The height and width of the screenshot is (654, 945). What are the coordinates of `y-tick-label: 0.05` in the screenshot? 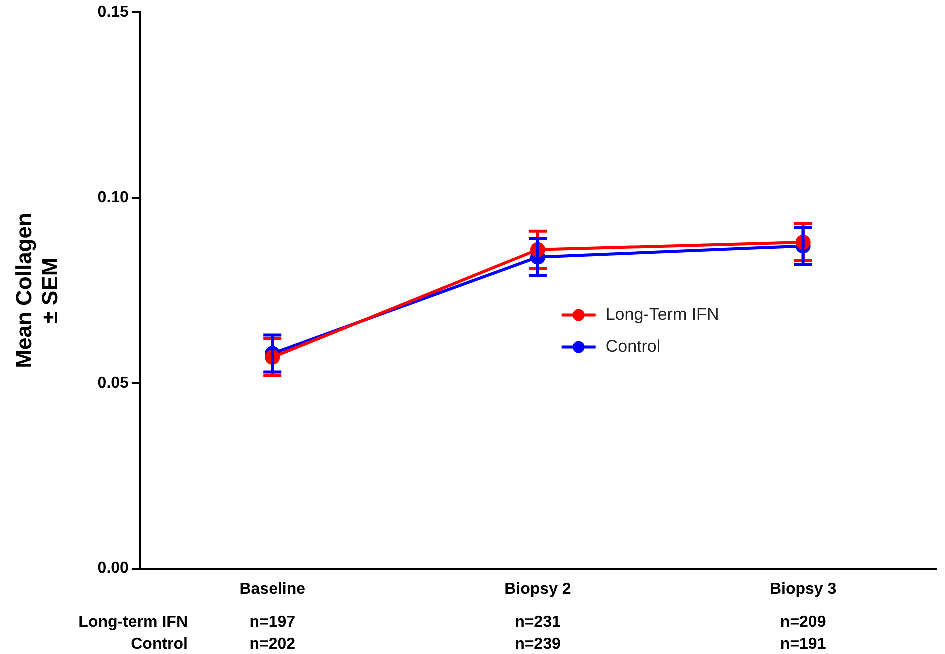 It's located at (114, 383).